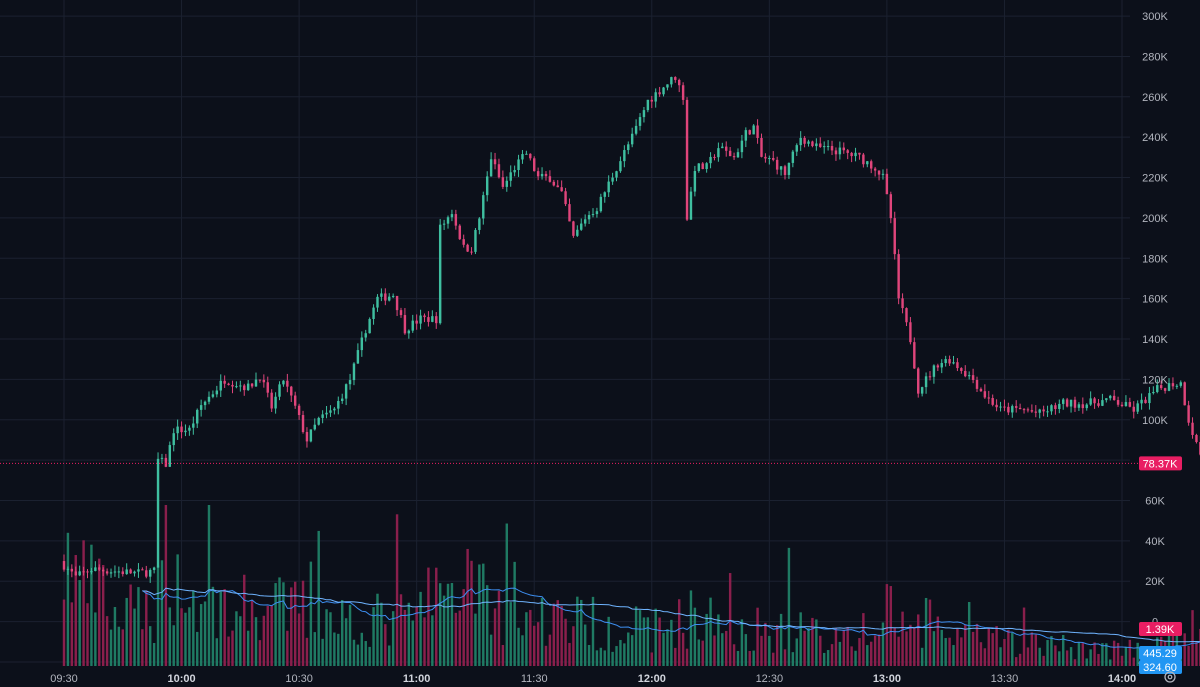 This screenshot has height=687, width=1200. I want to click on price-tick-label: 160K, so click(1155, 300).